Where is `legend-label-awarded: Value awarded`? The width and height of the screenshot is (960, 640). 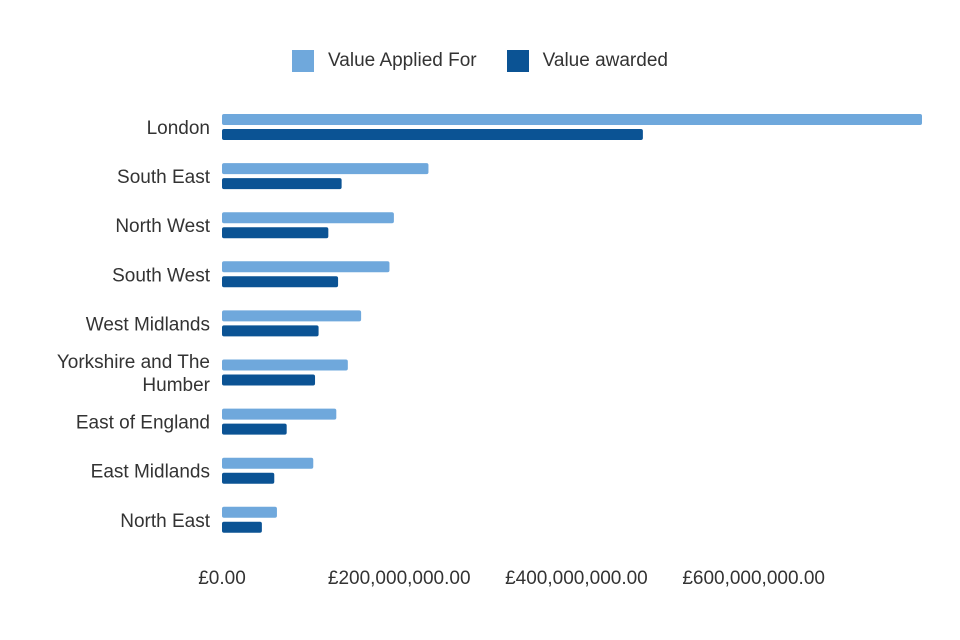 legend-label-awarded: Value awarded is located at coordinates (605, 60).